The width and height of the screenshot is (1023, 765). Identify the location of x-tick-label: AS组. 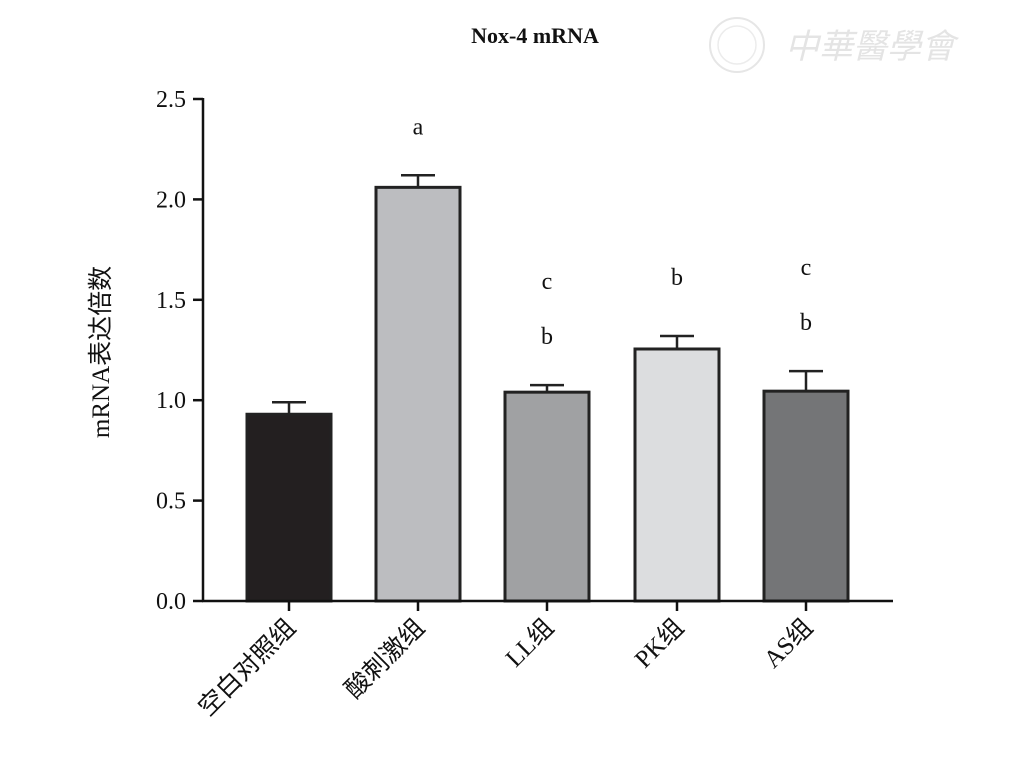
(788, 643).